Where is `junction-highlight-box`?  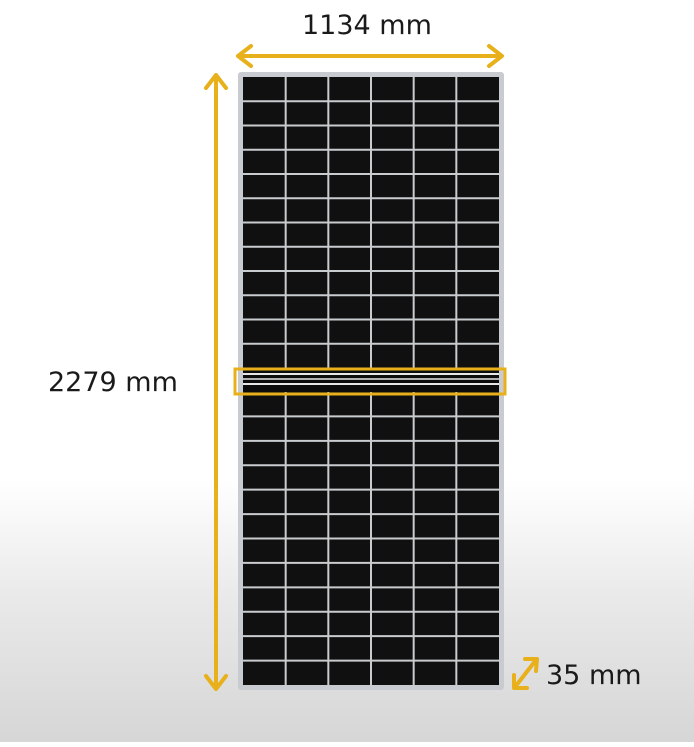
junction-highlight-box is located at coordinates (370, 381).